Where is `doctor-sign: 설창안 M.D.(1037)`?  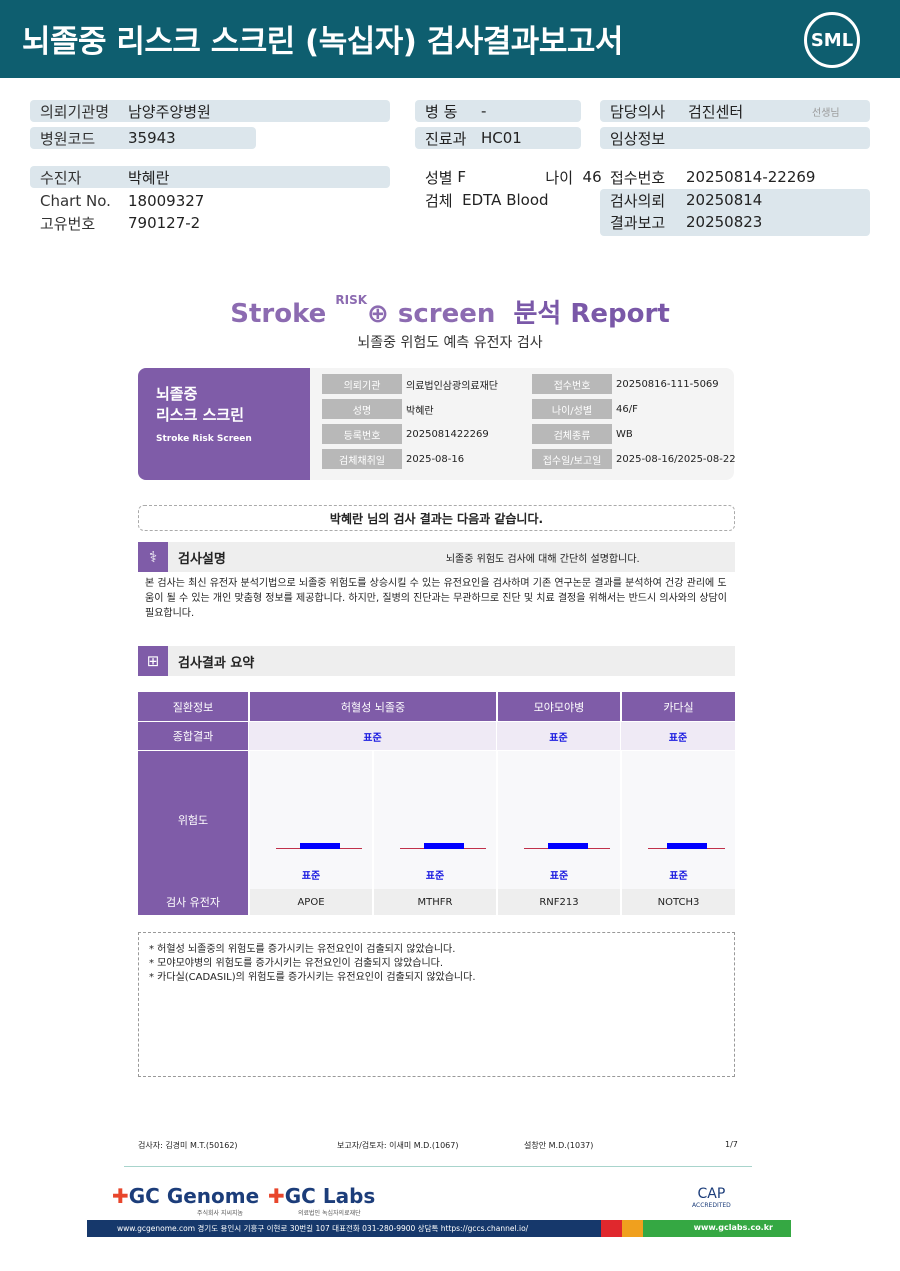
doctor-sign: 설창안 M.D.(1037) is located at coordinates (559, 1145).